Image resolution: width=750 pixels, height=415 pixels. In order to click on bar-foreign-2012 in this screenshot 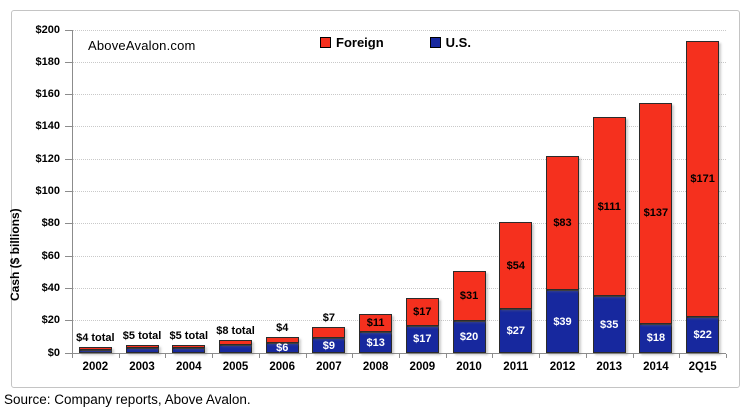, I will do `click(562, 222)`.